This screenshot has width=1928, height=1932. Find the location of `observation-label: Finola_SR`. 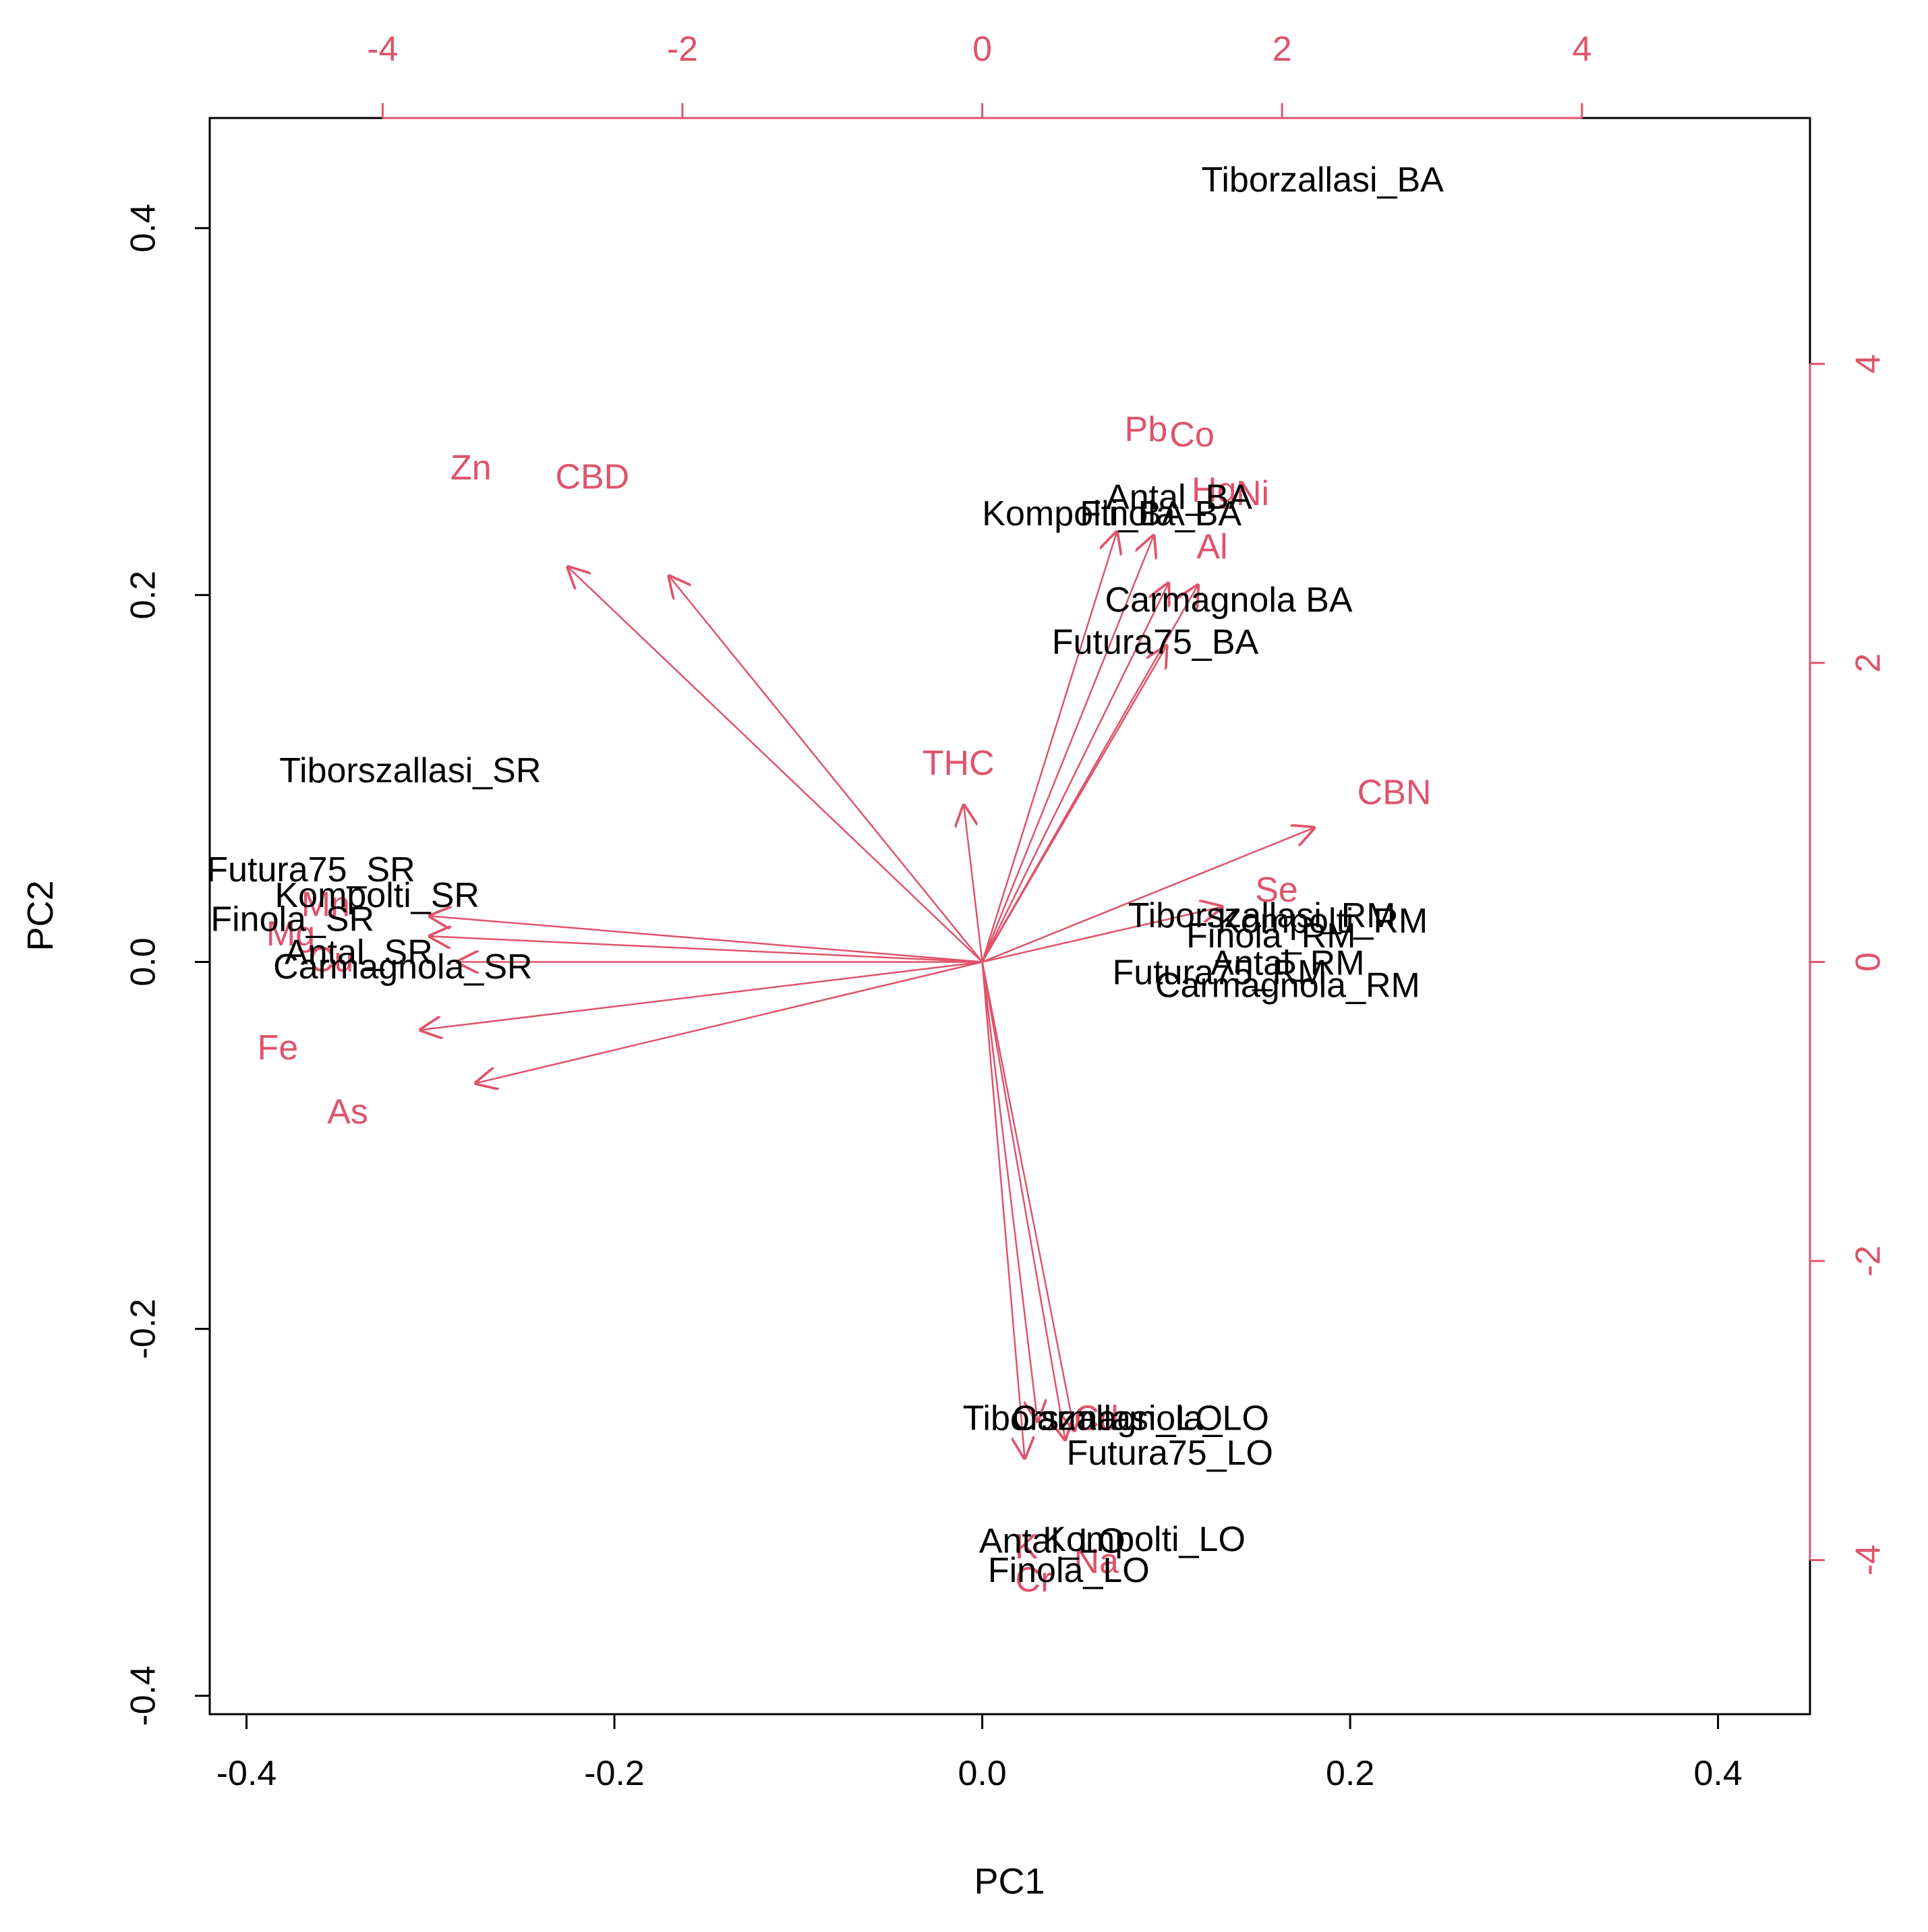

observation-label: Finola_SR is located at coordinates (292, 920).